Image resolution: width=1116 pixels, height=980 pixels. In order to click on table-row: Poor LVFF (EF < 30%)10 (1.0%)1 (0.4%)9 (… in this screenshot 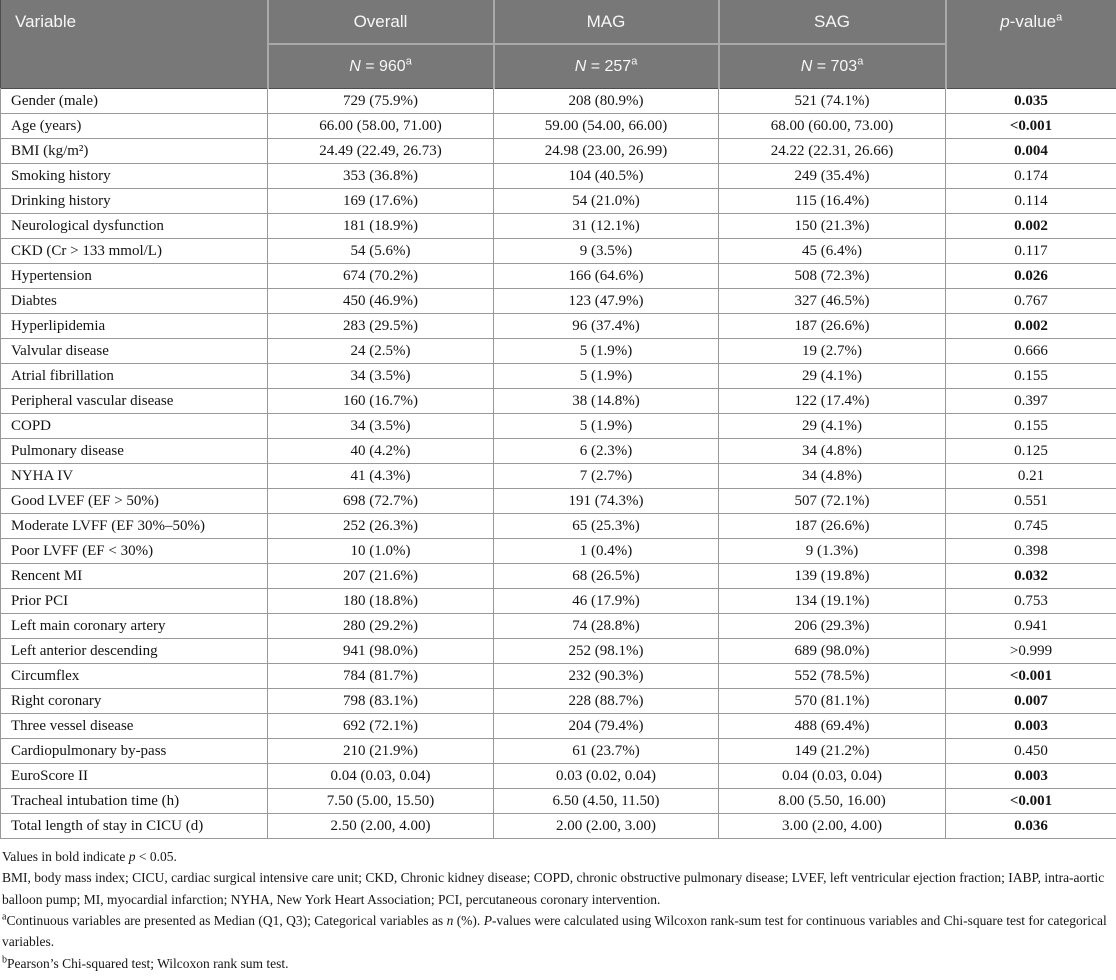, I will do `click(558, 551)`.